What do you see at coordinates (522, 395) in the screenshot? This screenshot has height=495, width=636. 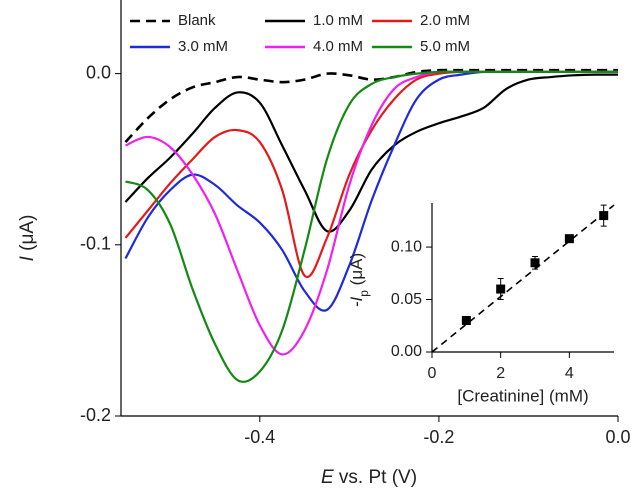 I see `x-axis-title: [Creatinine] (mM)` at bounding box center [522, 395].